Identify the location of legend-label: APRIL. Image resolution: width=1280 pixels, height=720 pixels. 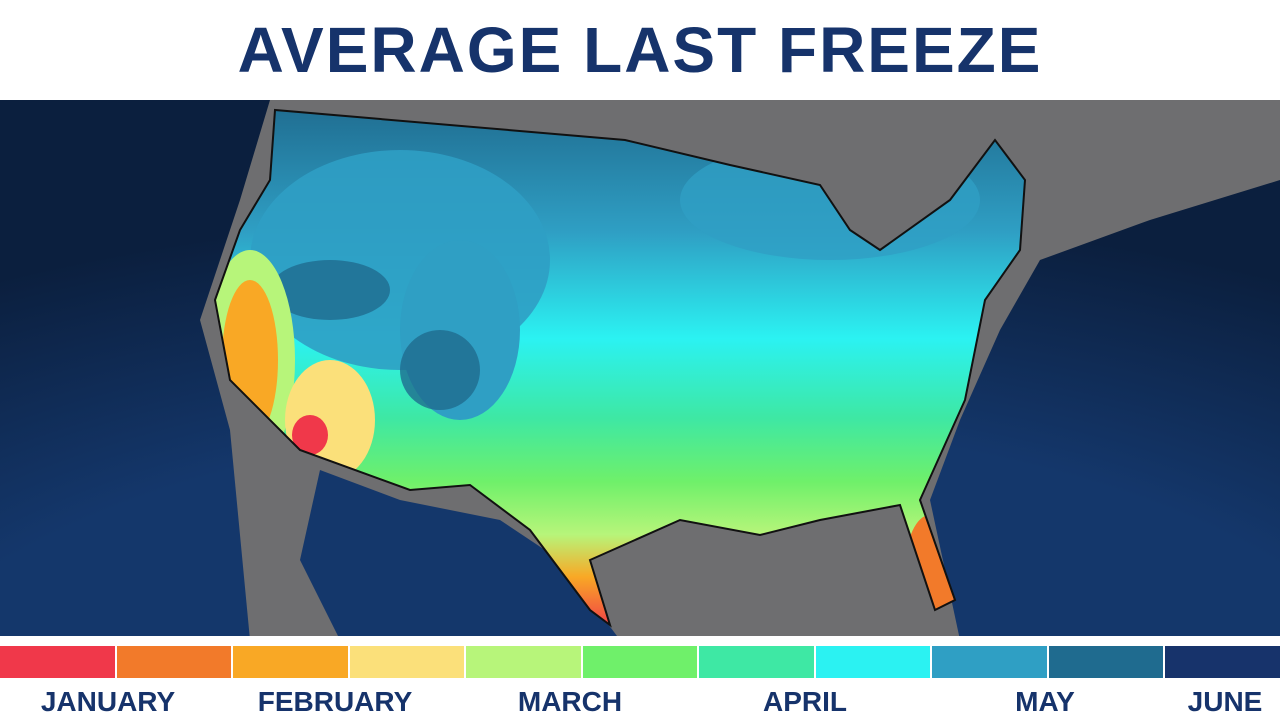
(805, 701).